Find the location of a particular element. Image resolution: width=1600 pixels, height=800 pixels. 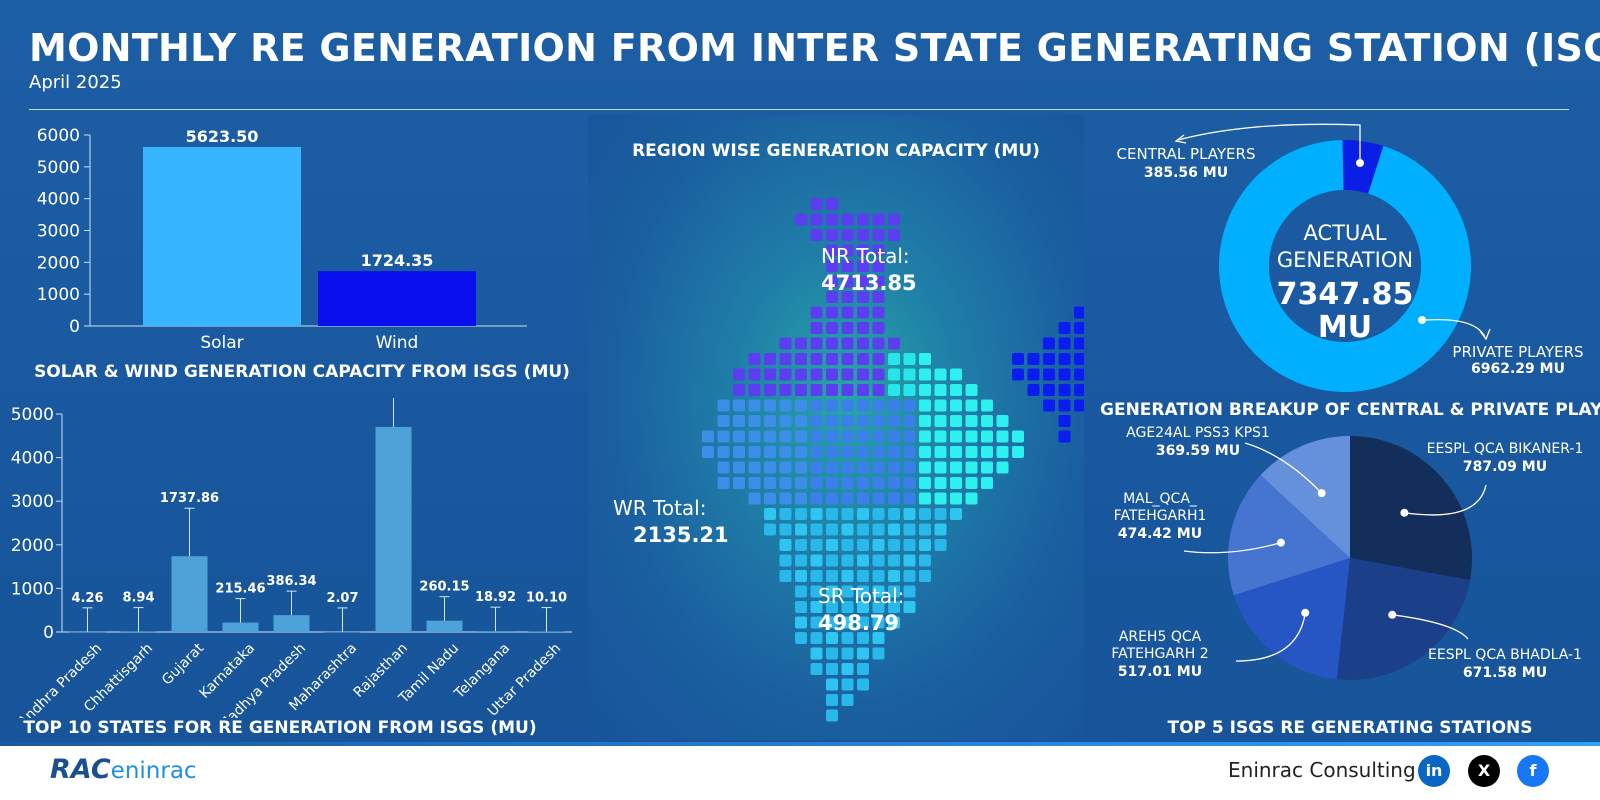

y-tick-label: 3000 is located at coordinates (32, 502).